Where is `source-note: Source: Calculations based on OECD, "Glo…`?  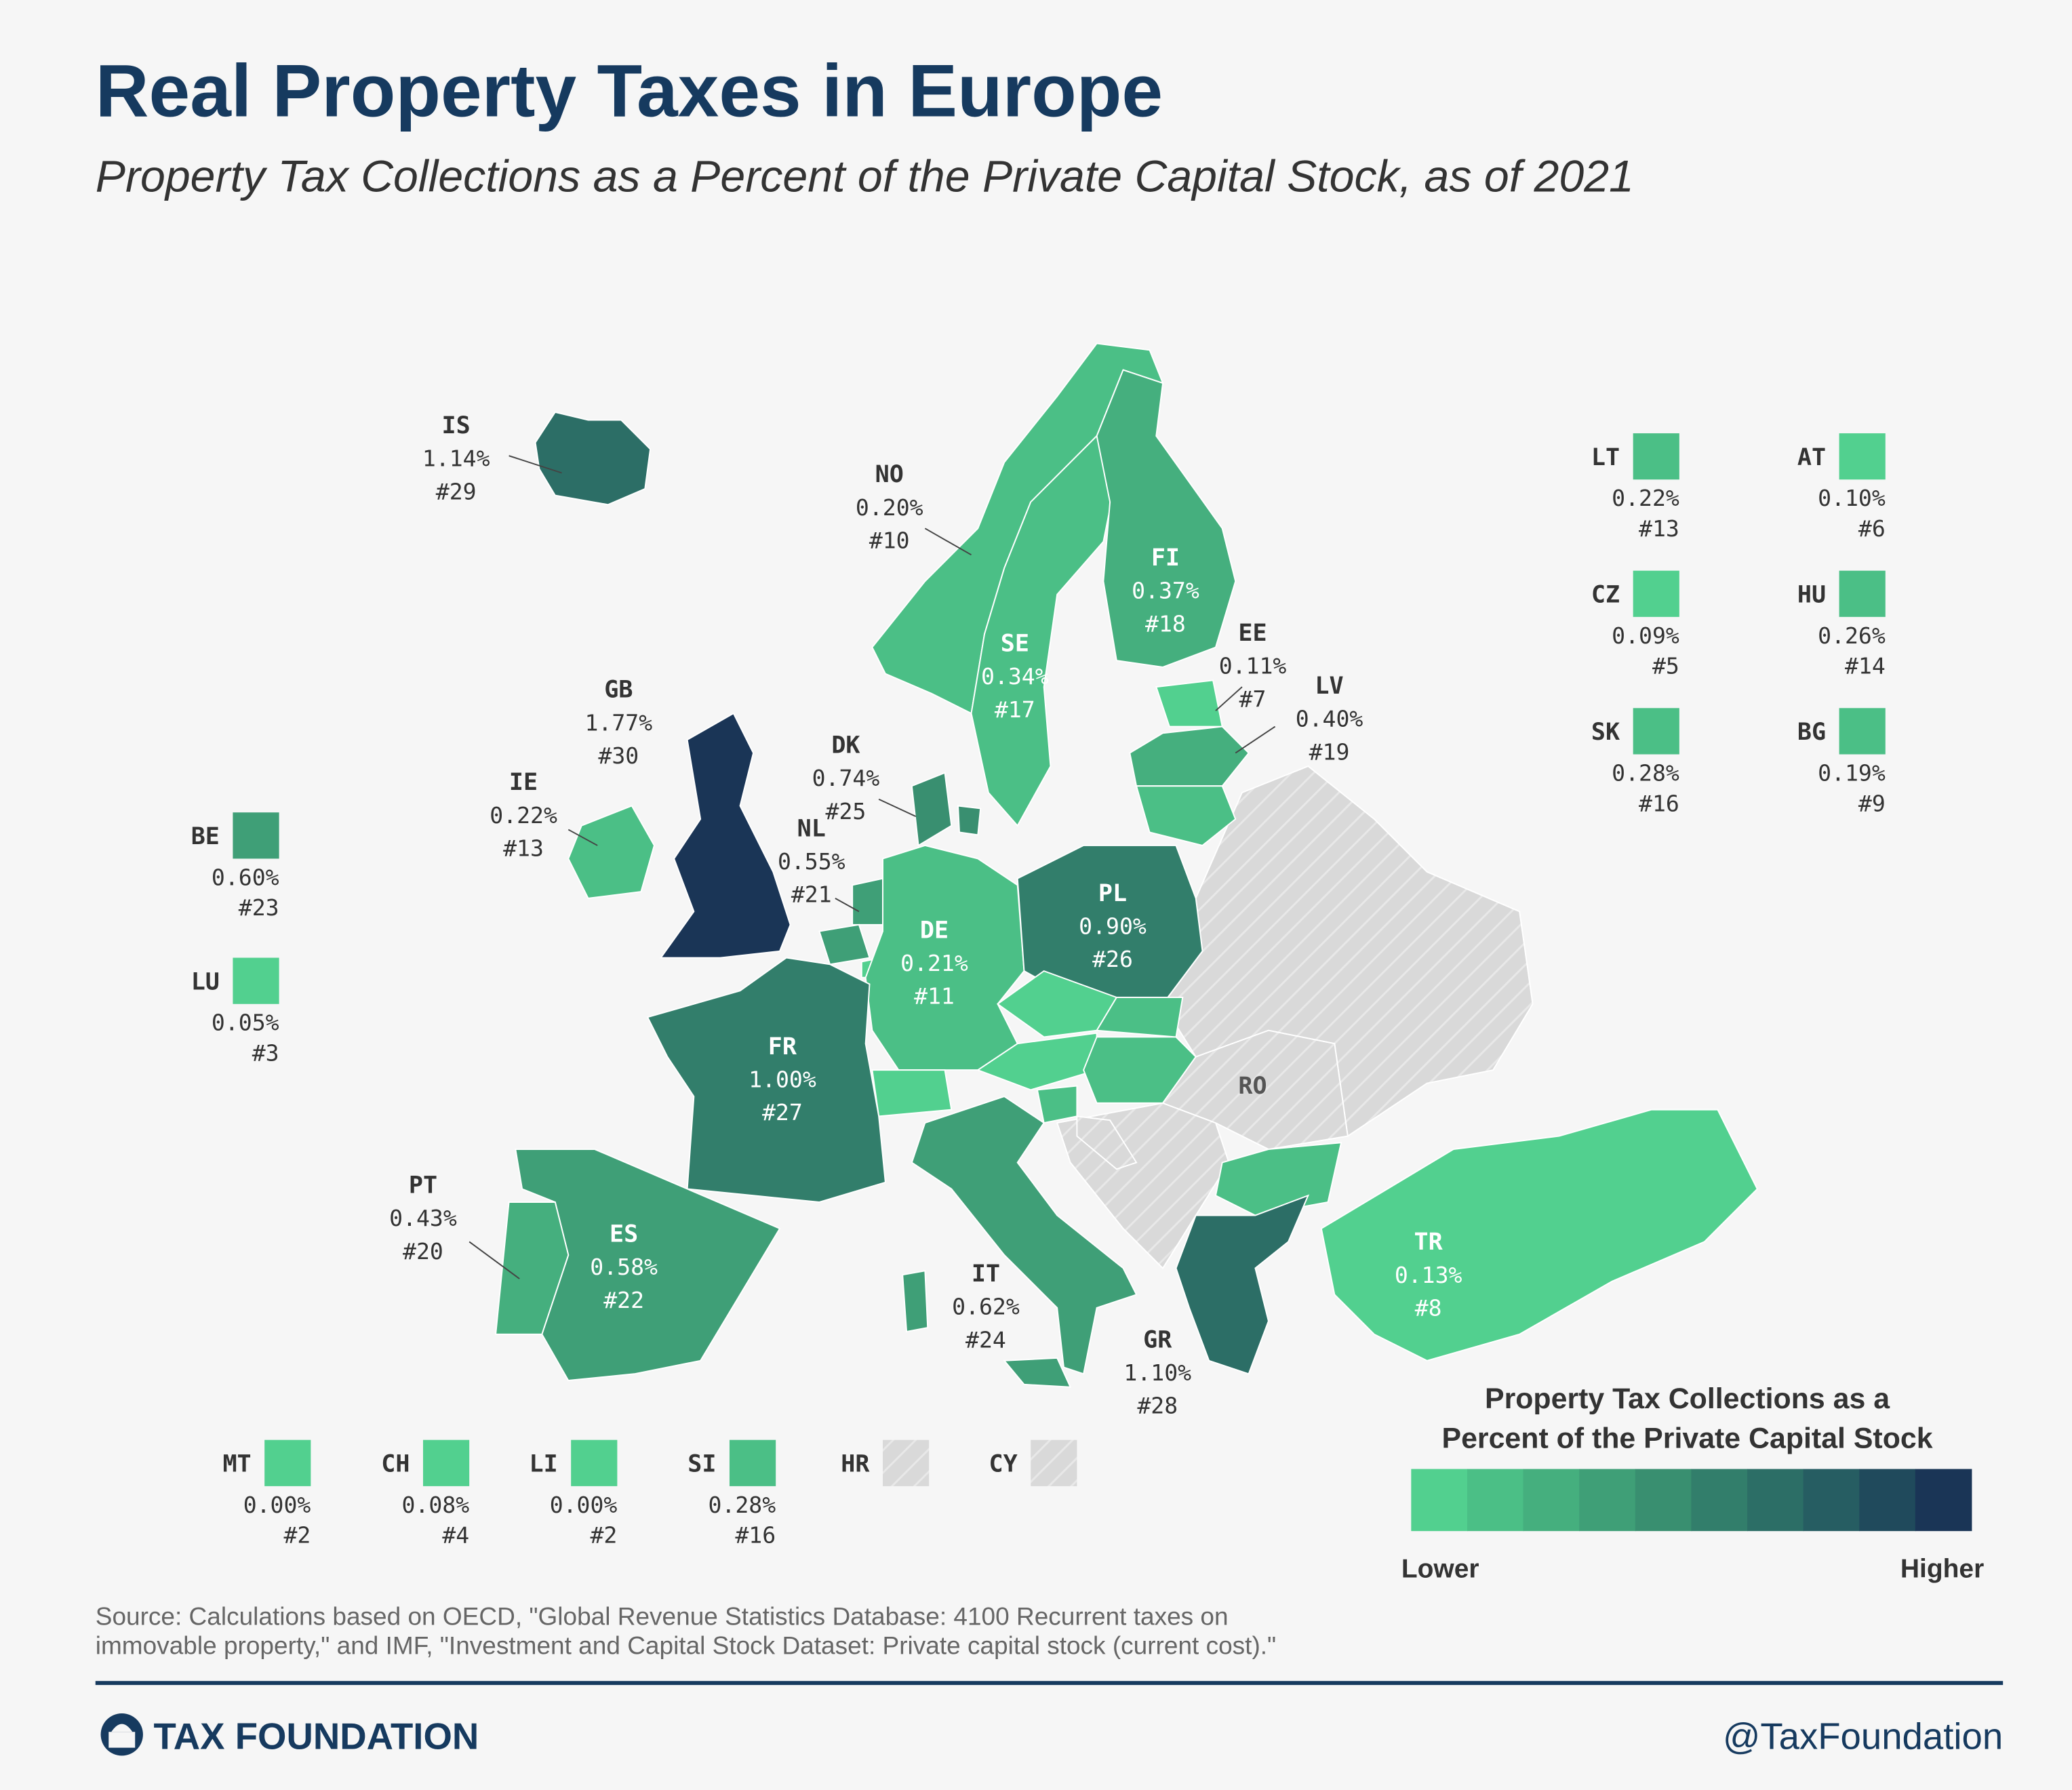 source-note: Source: Calculations based on OECD, "Glo… is located at coordinates (662, 1616).